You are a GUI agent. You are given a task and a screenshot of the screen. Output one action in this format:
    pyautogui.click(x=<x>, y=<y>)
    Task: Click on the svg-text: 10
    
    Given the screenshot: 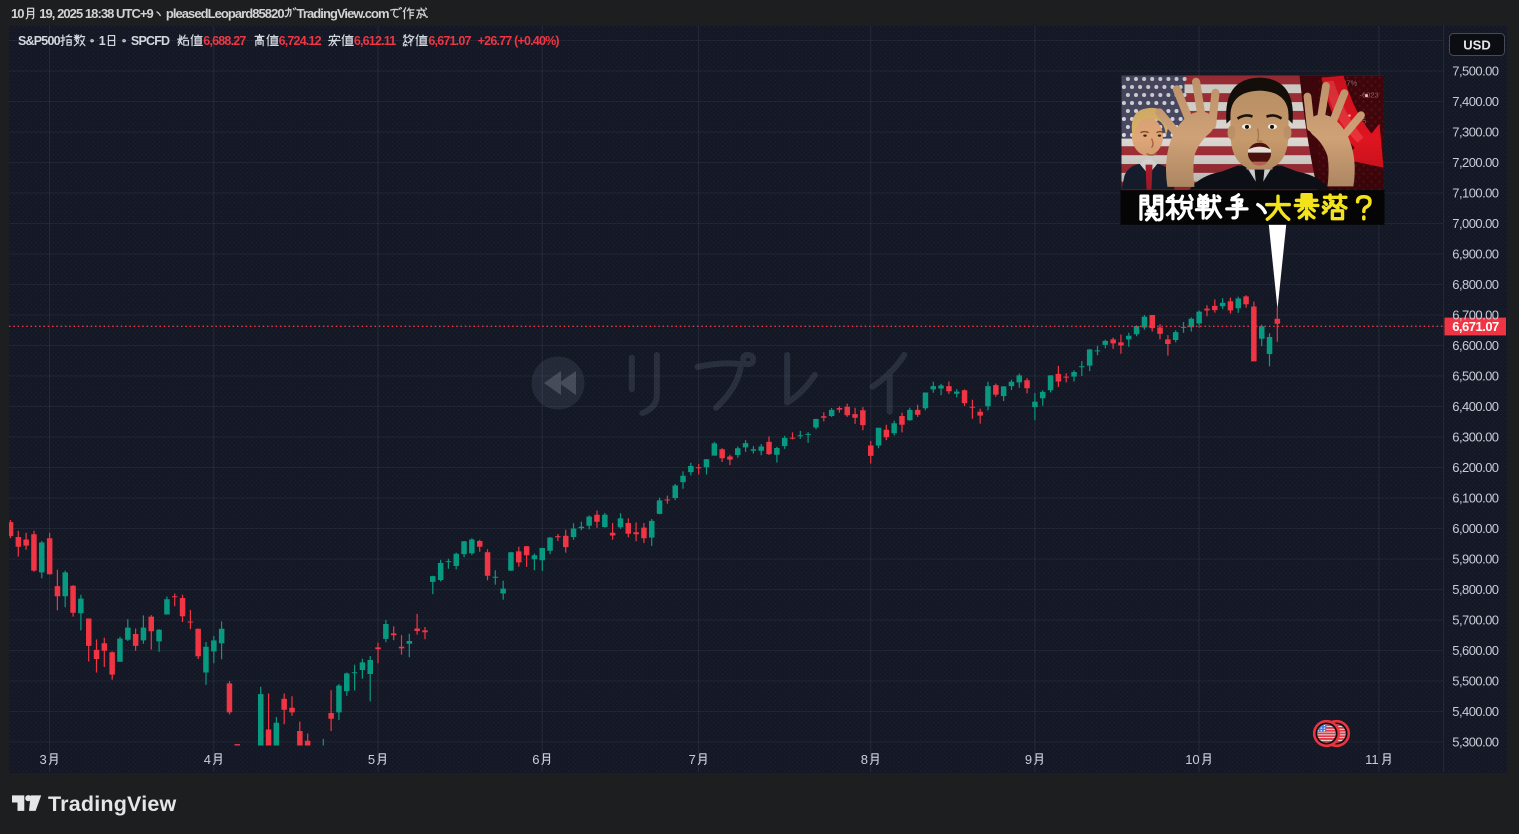 What is the action you would take?
    pyautogui.click(x=1192, y=759)
    